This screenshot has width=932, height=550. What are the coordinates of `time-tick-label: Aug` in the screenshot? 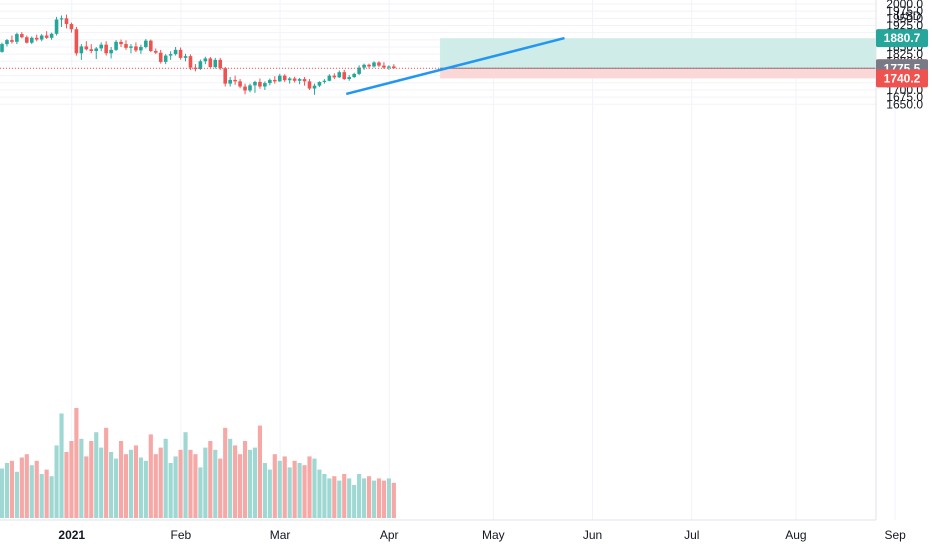 It's located at (795, 535).